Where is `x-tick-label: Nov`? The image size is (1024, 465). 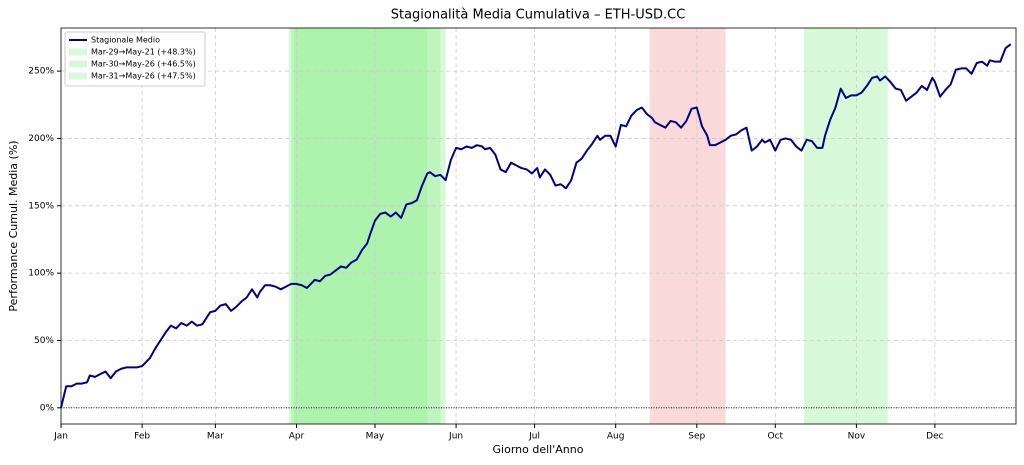
x-tick-label: Nov is located at coordinates (857, 437).